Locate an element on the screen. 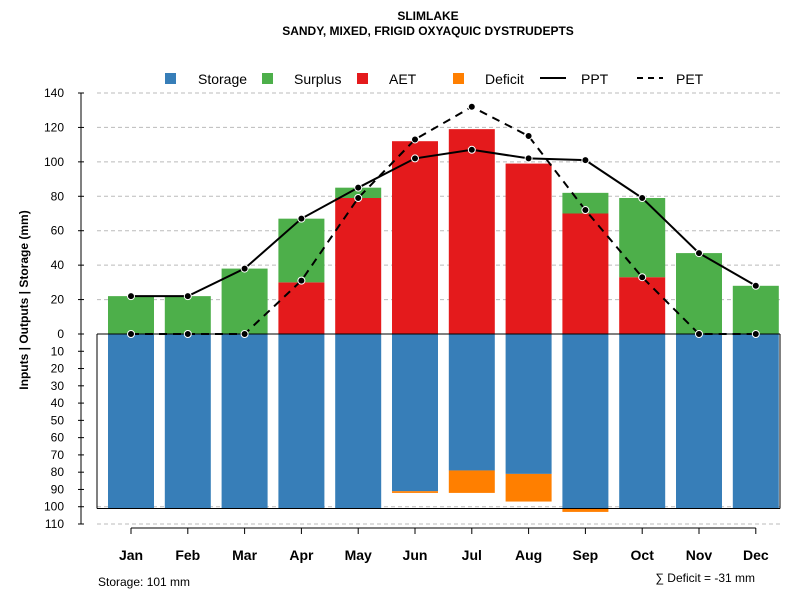  x-tick-label: Mar is located at coordinates (244, 555).